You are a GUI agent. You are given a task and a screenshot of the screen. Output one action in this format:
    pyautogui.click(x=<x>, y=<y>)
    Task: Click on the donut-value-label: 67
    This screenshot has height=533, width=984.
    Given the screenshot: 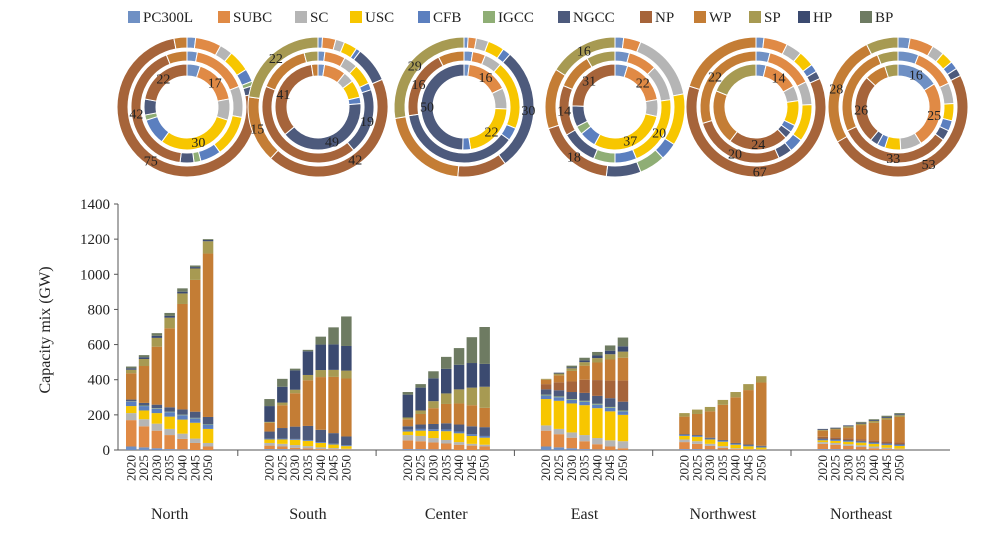 What is the action you would take?
    pyautogui.click(x=760, y=172)
    